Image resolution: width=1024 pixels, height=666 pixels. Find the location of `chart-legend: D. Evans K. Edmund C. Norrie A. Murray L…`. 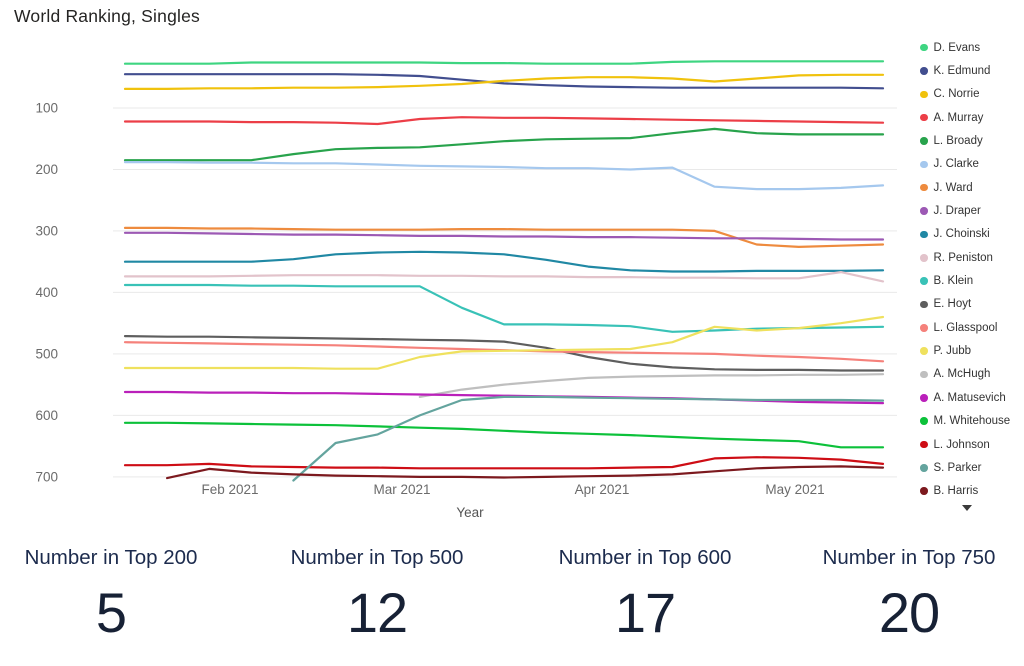

chart-legend: D. Evans K. Edmund C. Norrie A. Murray L… is located at coordinates (969, 273).